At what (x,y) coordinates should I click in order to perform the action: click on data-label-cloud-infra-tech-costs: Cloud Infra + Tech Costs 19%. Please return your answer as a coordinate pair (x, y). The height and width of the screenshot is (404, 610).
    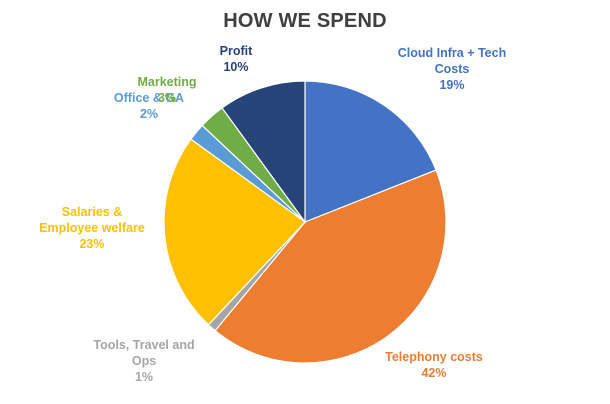
    Looking at the image, I should click on (452, 69).